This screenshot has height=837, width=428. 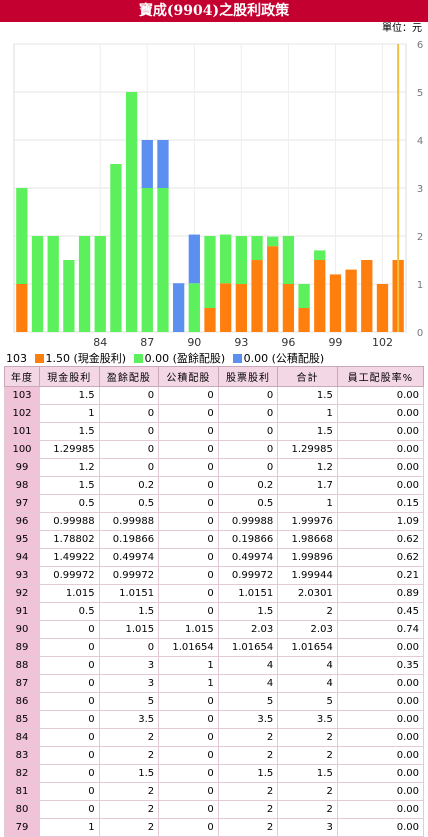 I want to click on year-cell: 96, so click(x=22, y=521).